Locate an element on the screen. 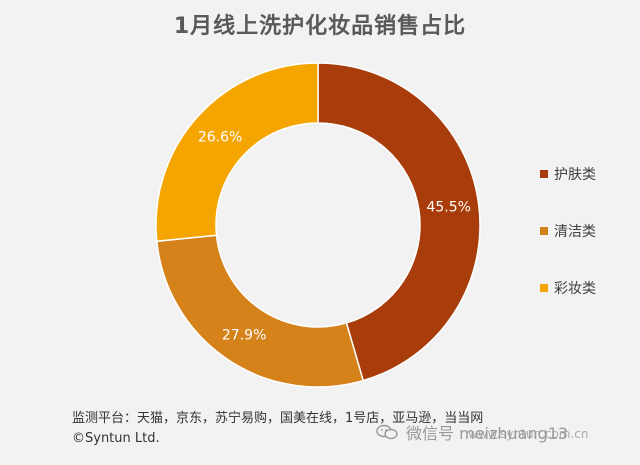 Image resolution: width=640 pixels, height=465 pixels. legend-label-skincare: 护肤类 is located at coordinates (575, 175).